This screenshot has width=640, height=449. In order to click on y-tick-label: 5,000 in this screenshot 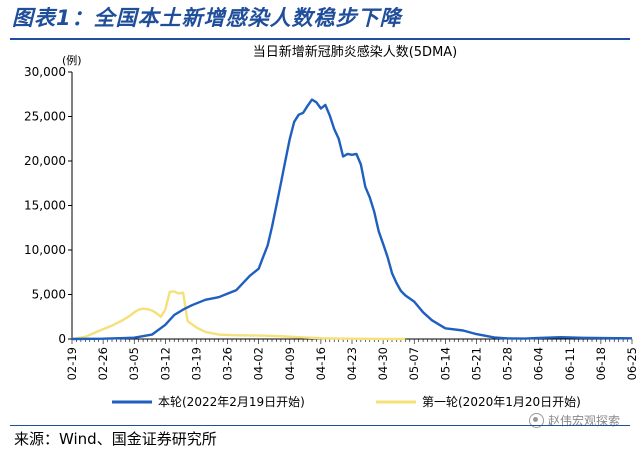, I will do `click(49, 295)`.